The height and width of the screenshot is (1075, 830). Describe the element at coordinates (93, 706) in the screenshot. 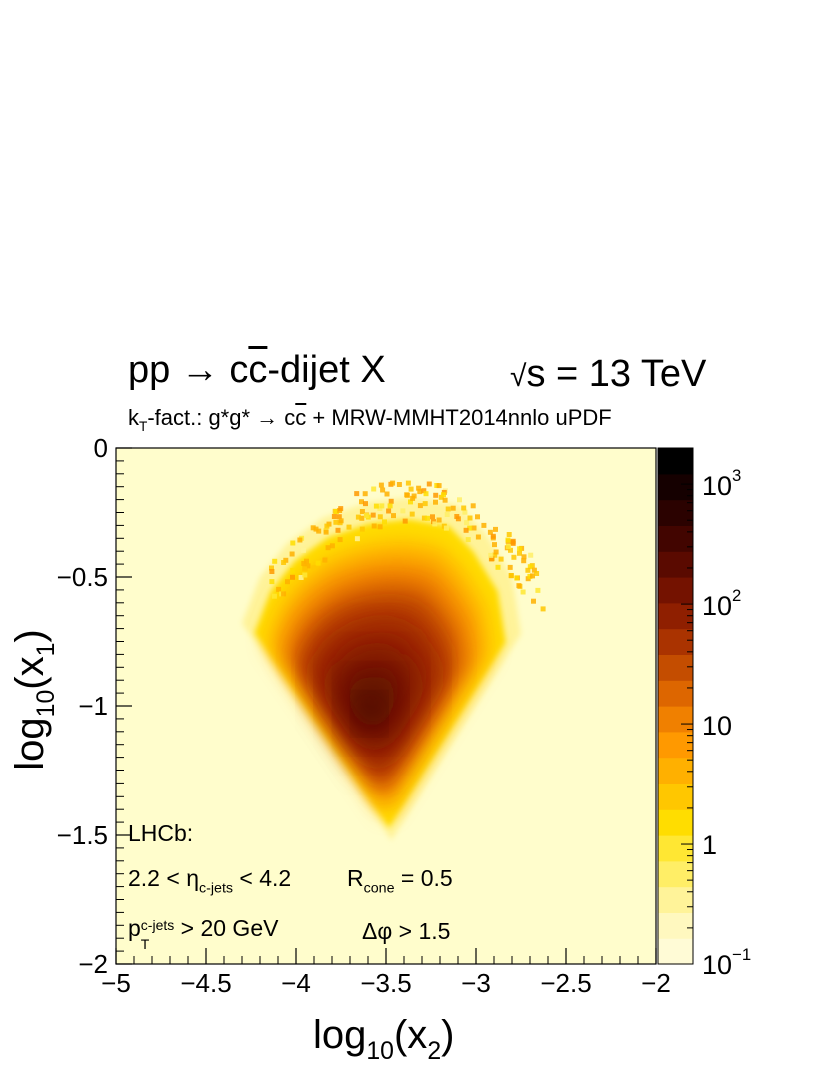

I see `y-tick-label: −1` at that location.